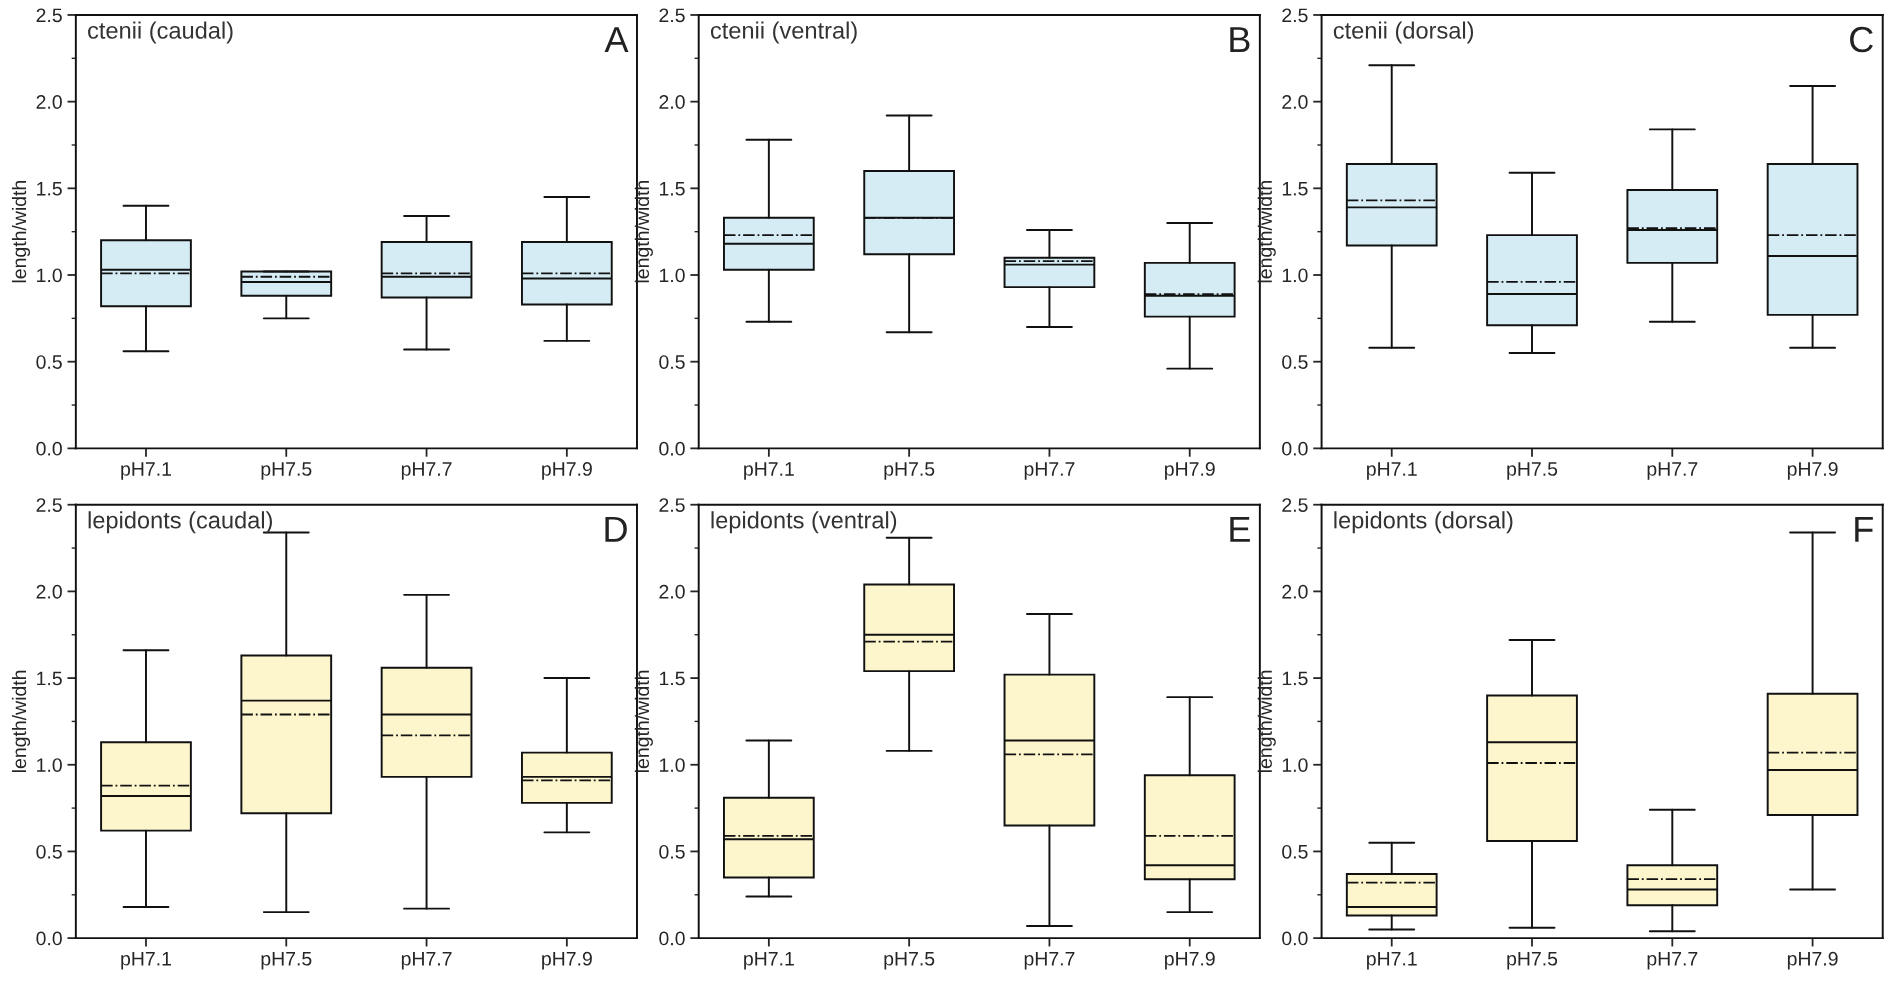 The image size is (1896, 998). I want to click on annotation: C, so click(1861, 39).